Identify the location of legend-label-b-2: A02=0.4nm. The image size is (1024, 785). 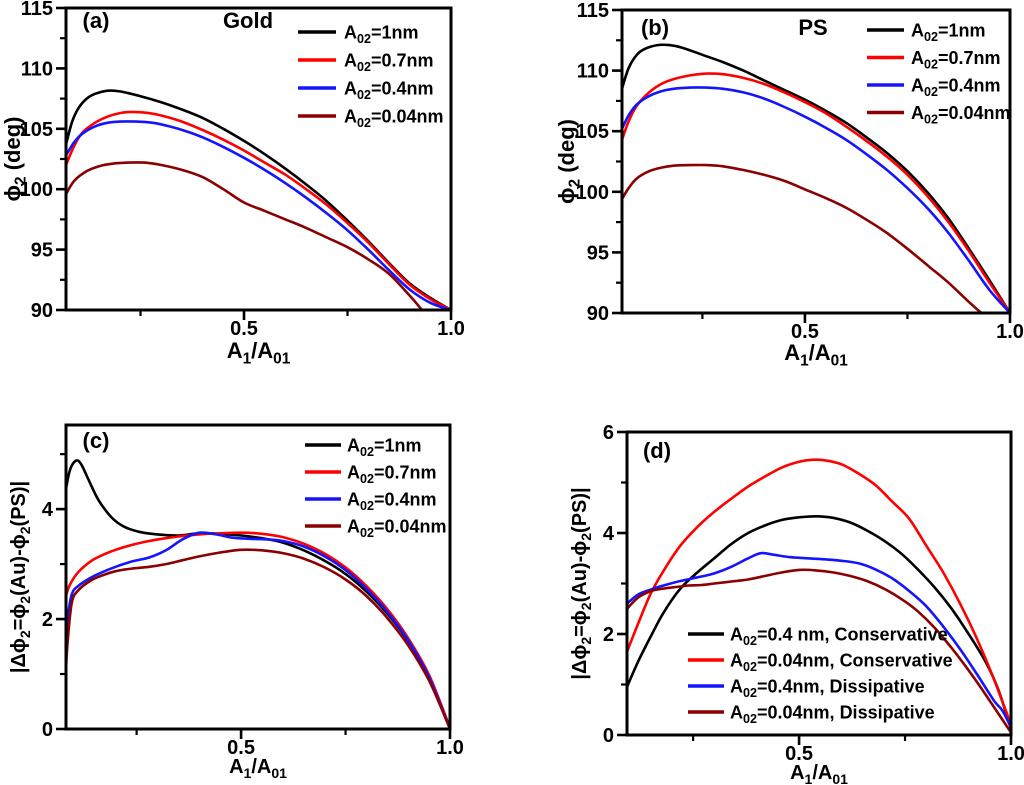
(956, 88).